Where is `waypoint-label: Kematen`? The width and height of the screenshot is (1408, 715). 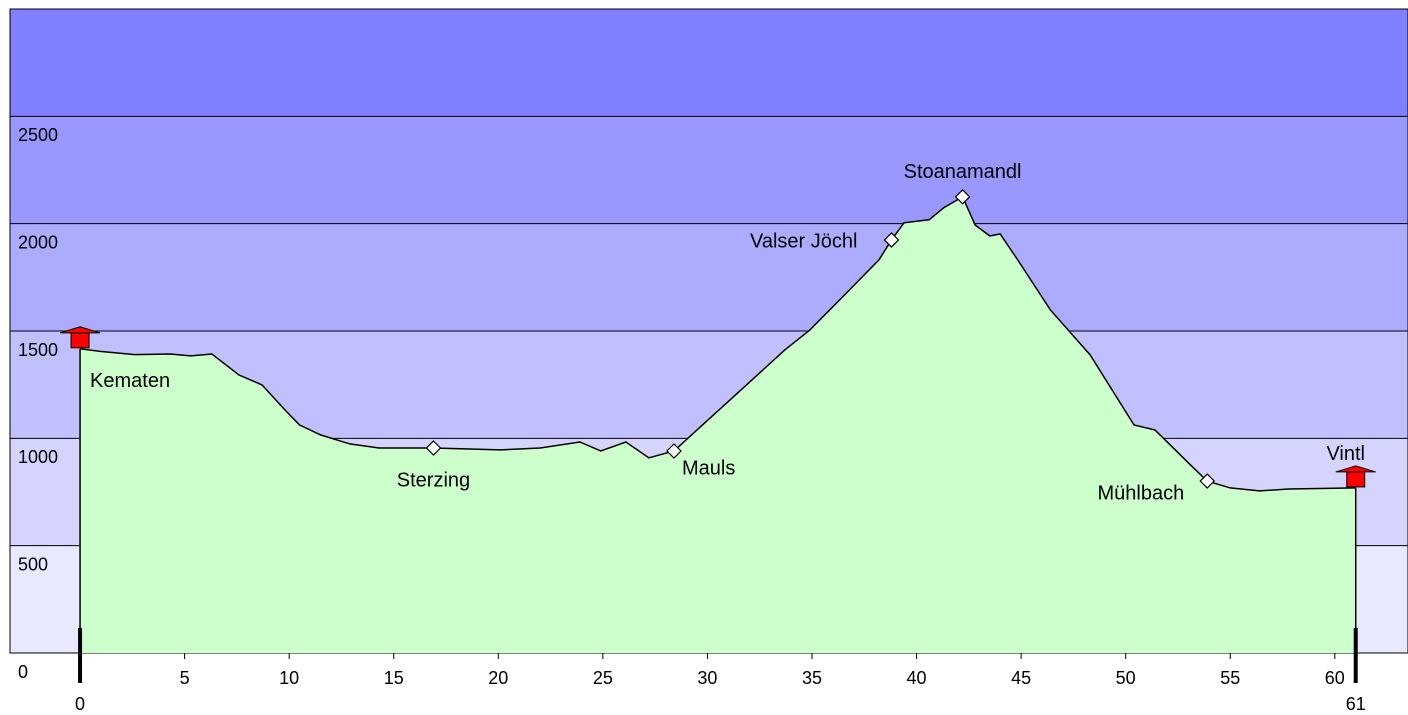 waypoint-label: Kematen is located at coordinates (130, 381).